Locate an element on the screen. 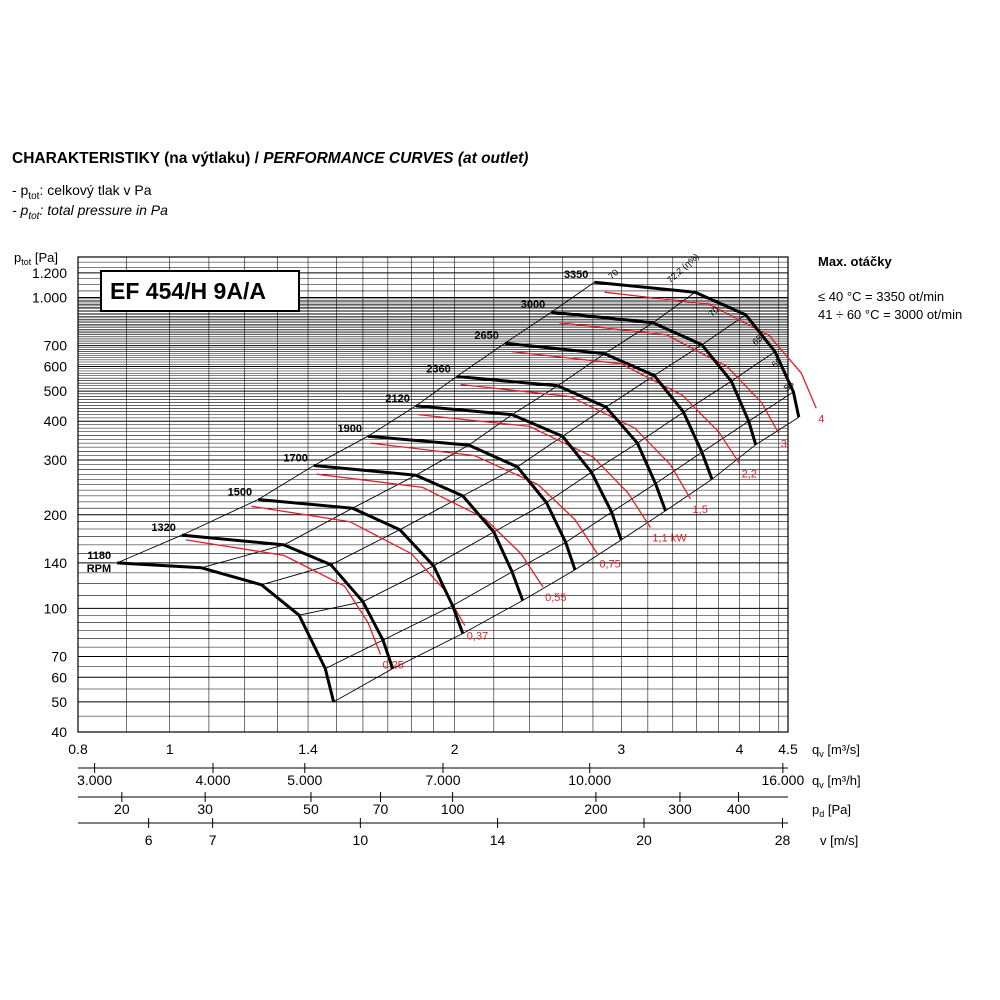  max-speed-title: Max. otáčky is located at coordinates (855, 261).